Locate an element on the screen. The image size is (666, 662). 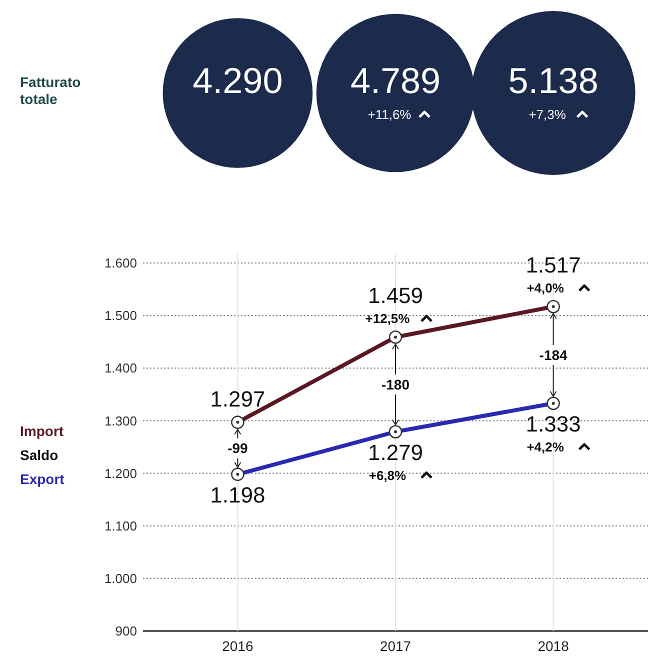
data-label: 1.198 is located at coordinates (238, 495).